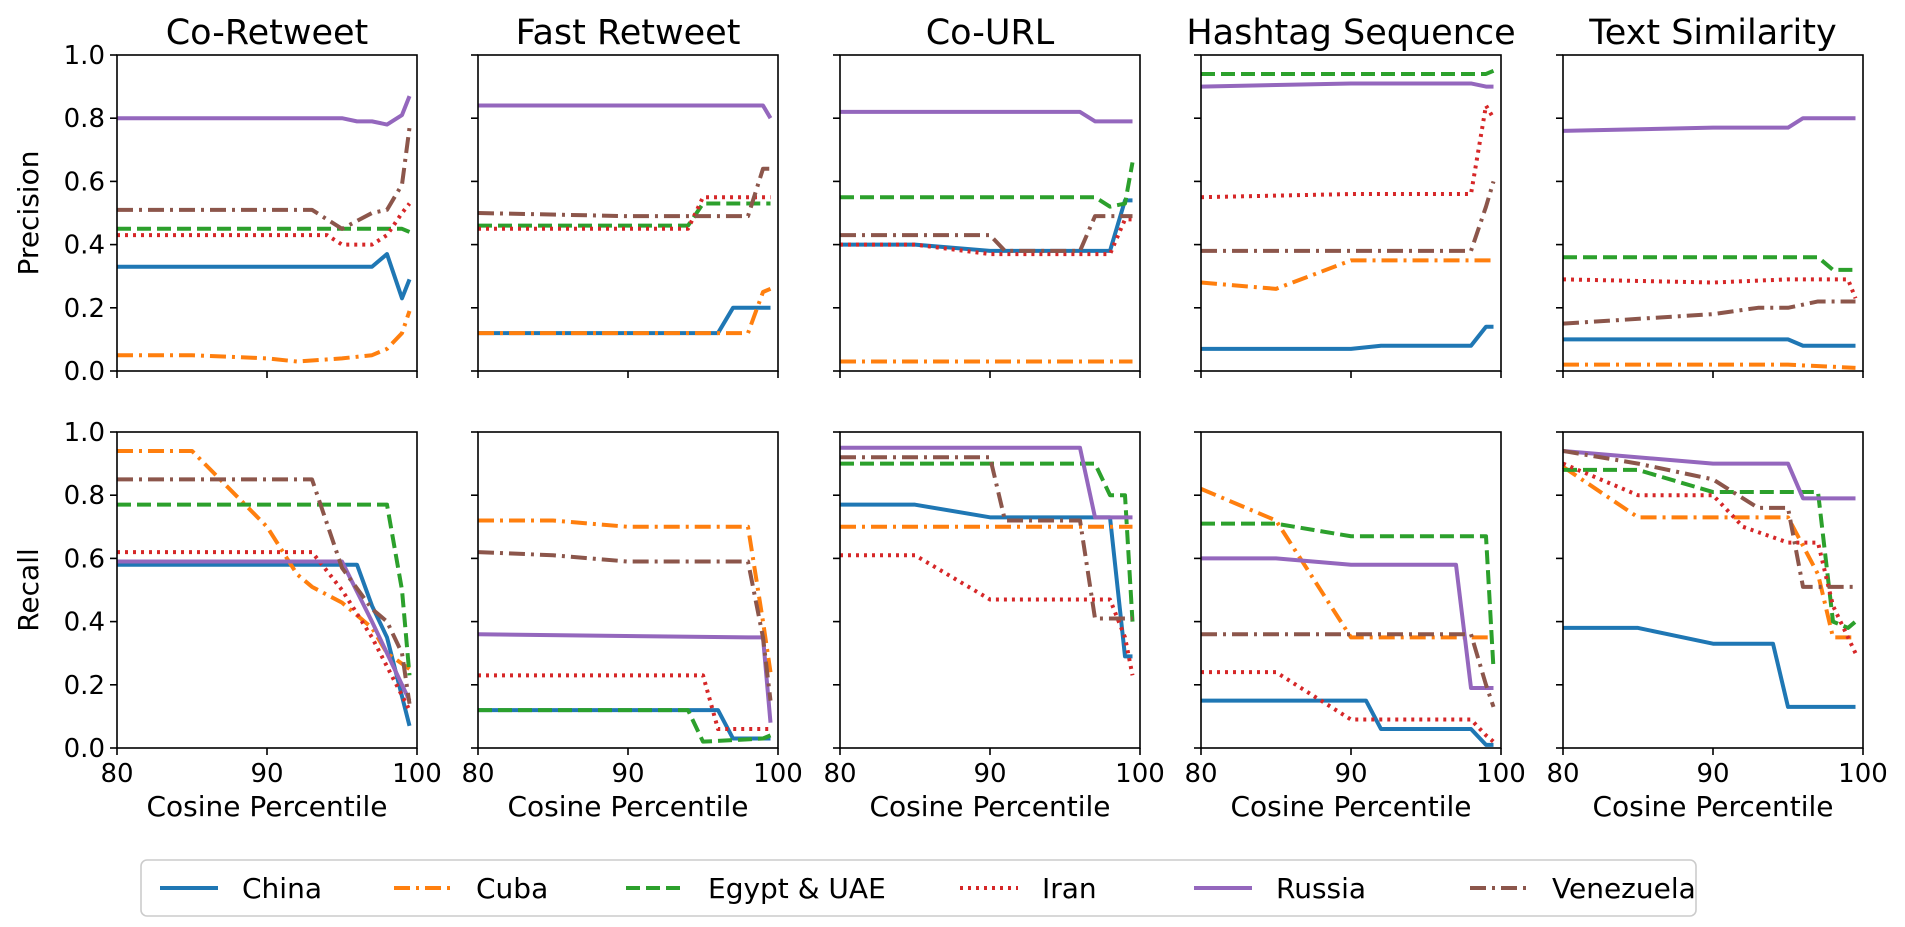  Describe the element at coordinates (267, 33) in the screenshot. I see `panel-title: Co-Retweet` at that location.